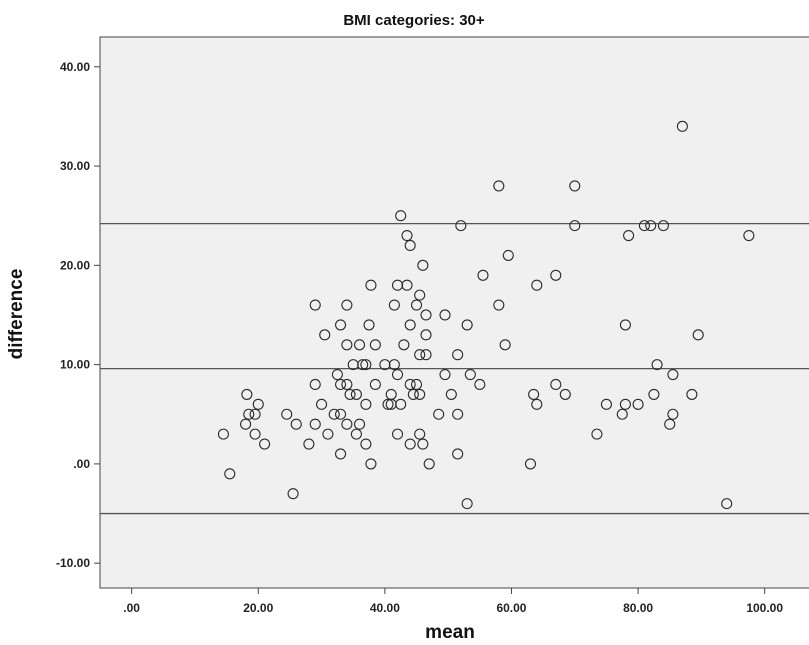 The width and height of the screenshot is (809, 645). I want to click on y-axis-ticks: -10.00 .00 10.00 20.00 30.00 40.00, so click(78, 315).